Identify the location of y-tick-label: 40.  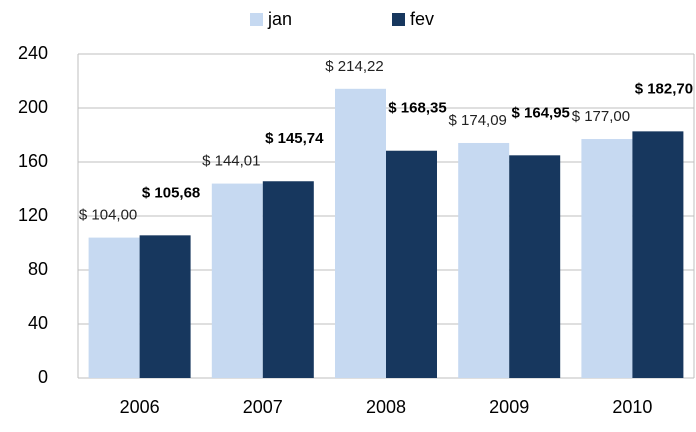
(38, 323).